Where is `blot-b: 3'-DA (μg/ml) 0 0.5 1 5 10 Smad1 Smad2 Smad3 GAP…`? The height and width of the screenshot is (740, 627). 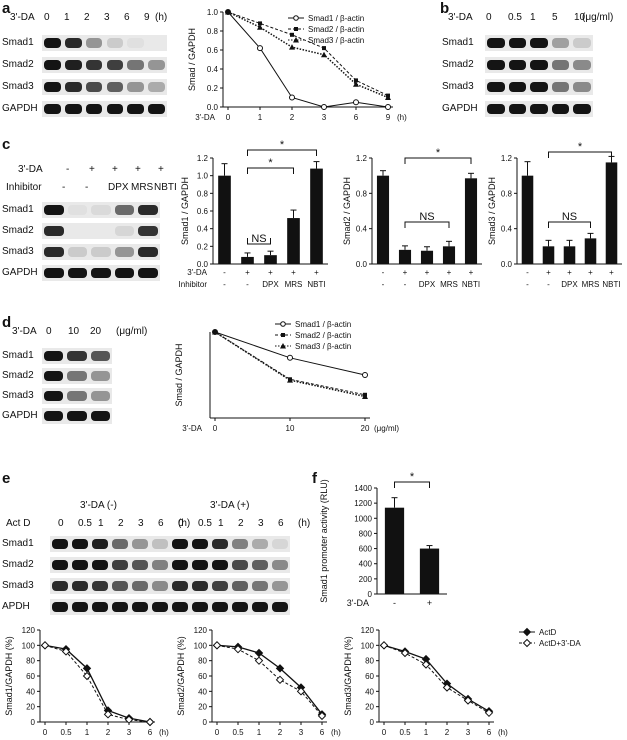 blot-b: 3'-DA (μg/ml) 0 0.5 1 5 10 Smad1 Smad2 Smad3 GAP… is located at coordinates (533, 62).